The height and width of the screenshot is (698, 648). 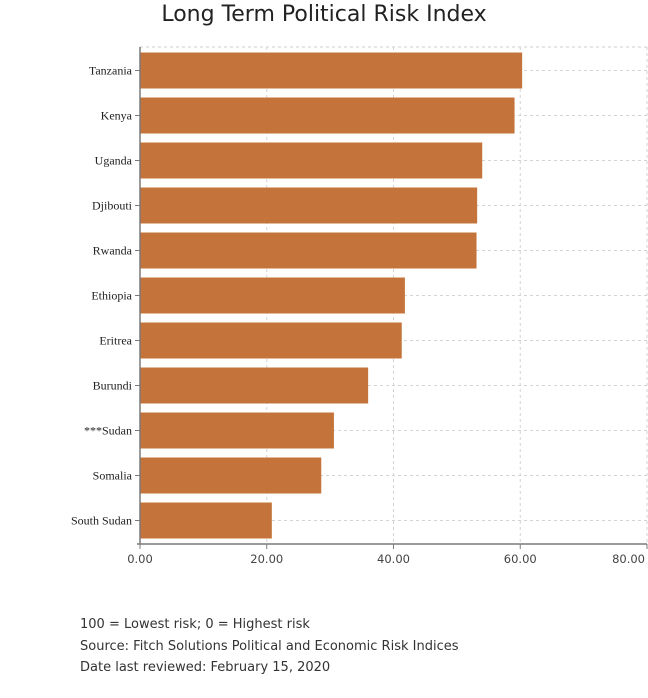 I want to click on y-tick-label: Rwanda, so click(x=113, y=251).